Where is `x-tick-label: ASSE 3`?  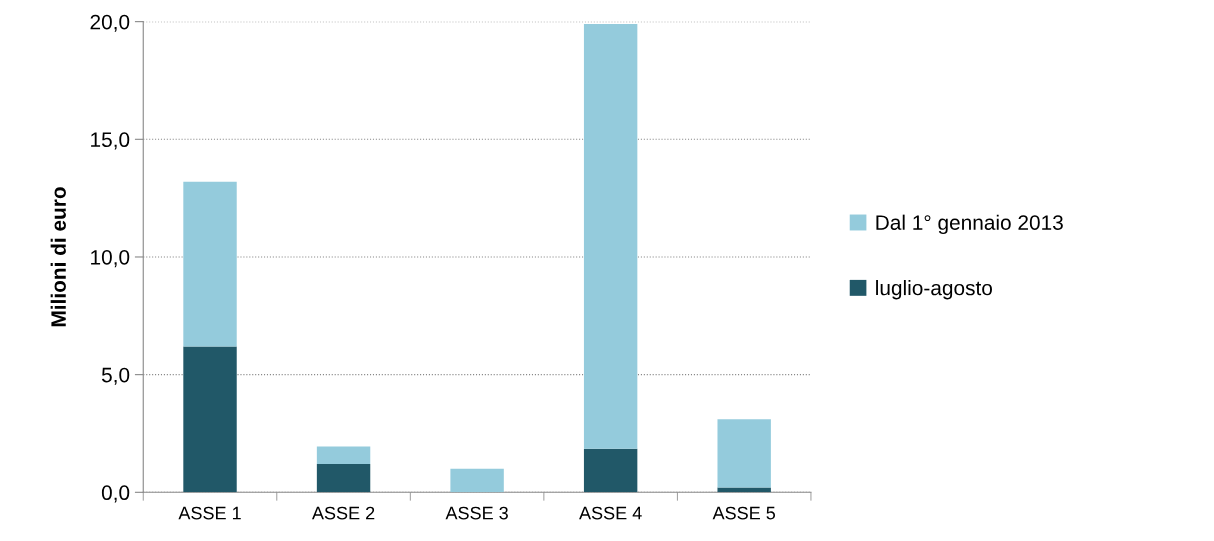 x-tick-label: ASSE 3 is located at coordinates (476, 513).